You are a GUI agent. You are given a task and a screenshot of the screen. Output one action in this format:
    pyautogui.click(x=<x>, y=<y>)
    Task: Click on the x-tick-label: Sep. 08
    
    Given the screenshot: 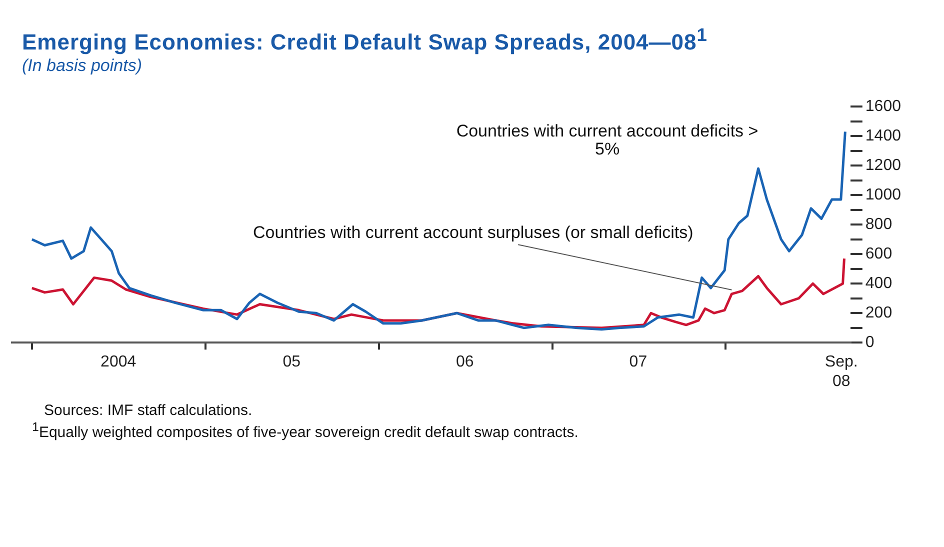 What is the action you would take?
    pyautogui.click(x=841, y=372)
    